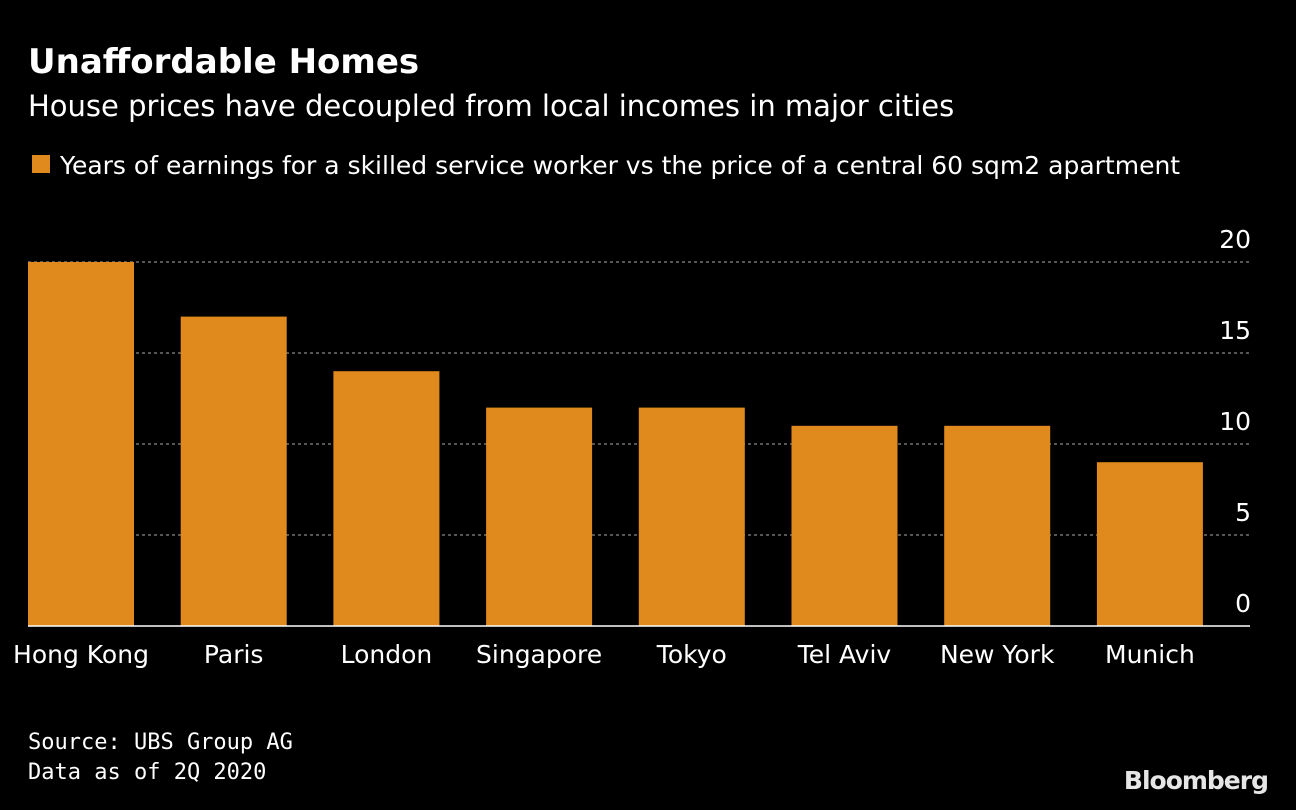  What do you see at coordinates (81, 654) in the screenshot?
I see `x-tick-label: Hong Kong` at bounding box center [81, 654].